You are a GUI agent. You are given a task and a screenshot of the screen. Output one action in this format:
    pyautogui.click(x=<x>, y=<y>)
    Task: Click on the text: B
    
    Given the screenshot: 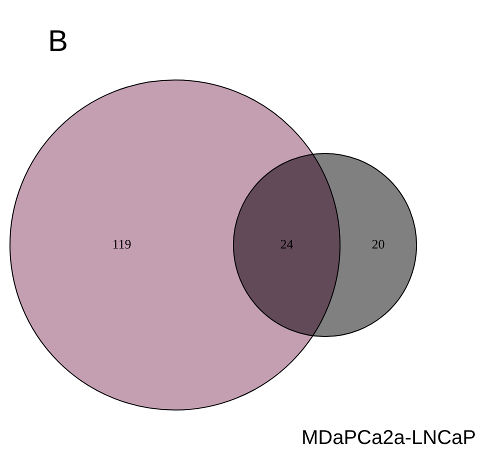 What is the action you would take?
    pyautogui.click(x=58, y=41)
    